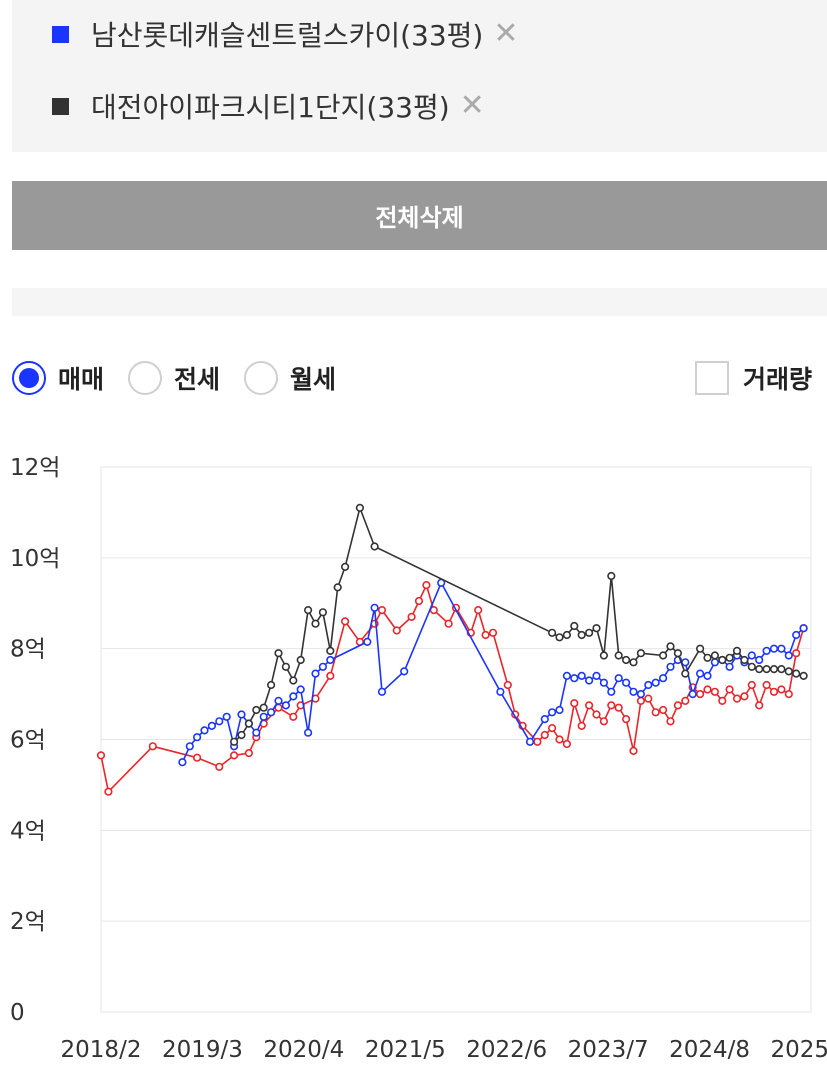  Describe the element at coordinates (101, 1050) in the screenshot. I see `x-tick-label: 2018/2` at that location.